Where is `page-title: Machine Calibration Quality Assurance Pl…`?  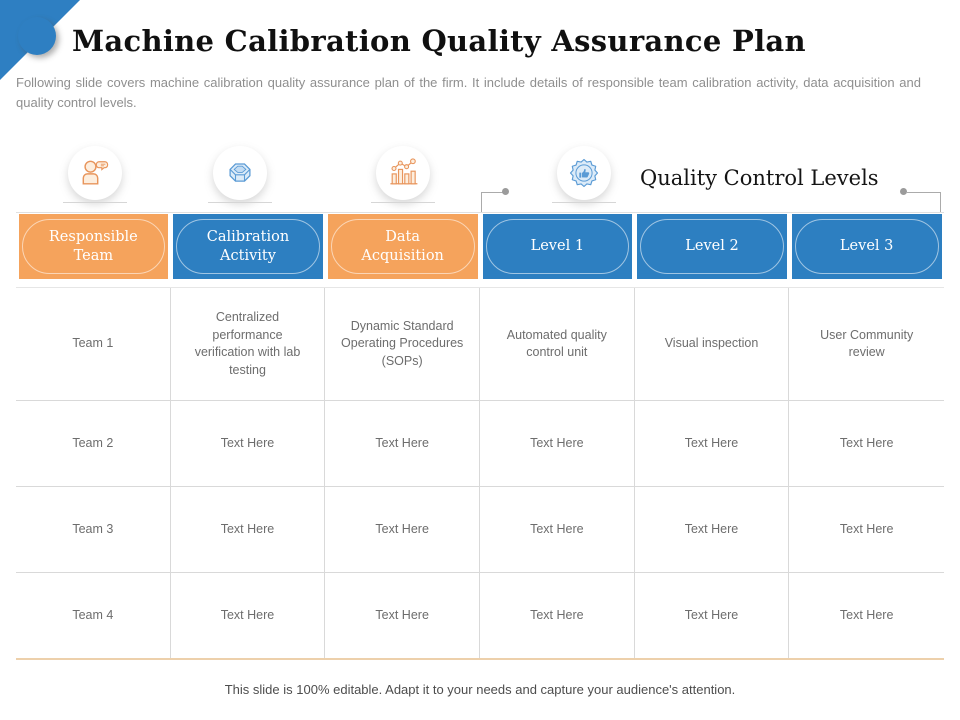
page-title: Machine Calibration Quality Assurance Pl… is located at coordinates (439, 41).